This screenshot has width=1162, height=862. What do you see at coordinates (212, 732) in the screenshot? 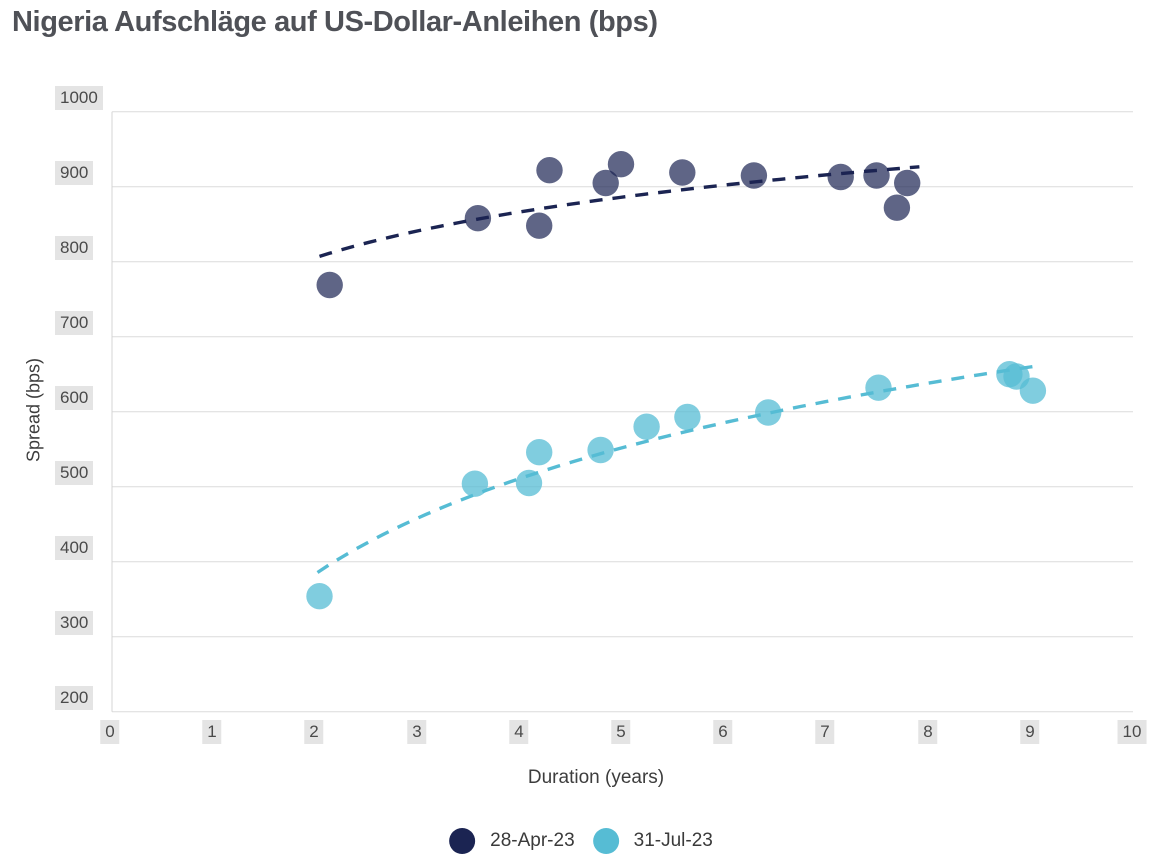
I see `x-tick-label: 1` at bounding box center [212, 732].